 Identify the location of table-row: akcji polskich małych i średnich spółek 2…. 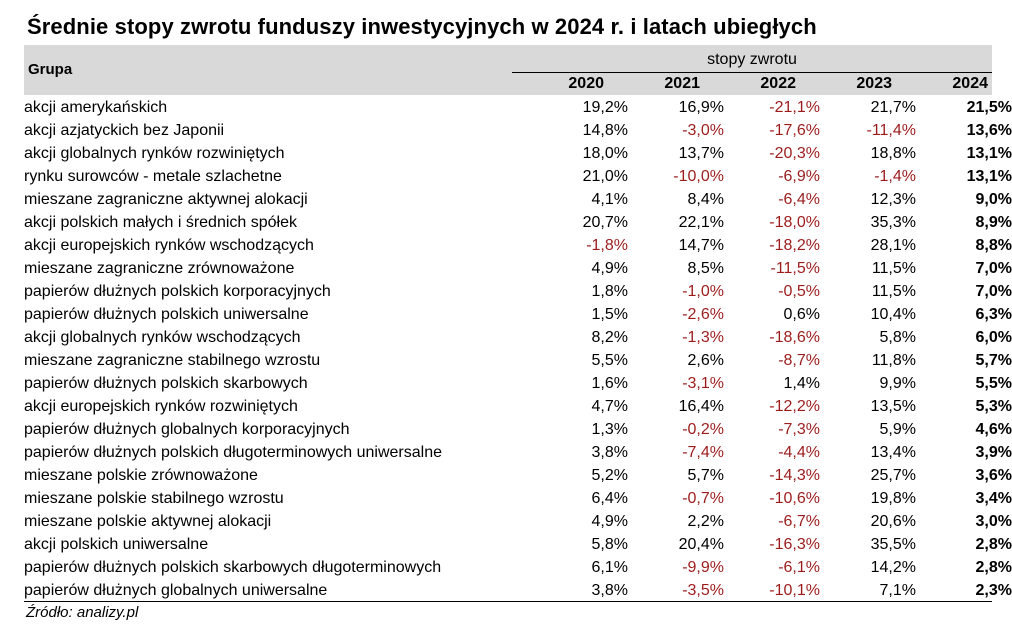
(518, 222).